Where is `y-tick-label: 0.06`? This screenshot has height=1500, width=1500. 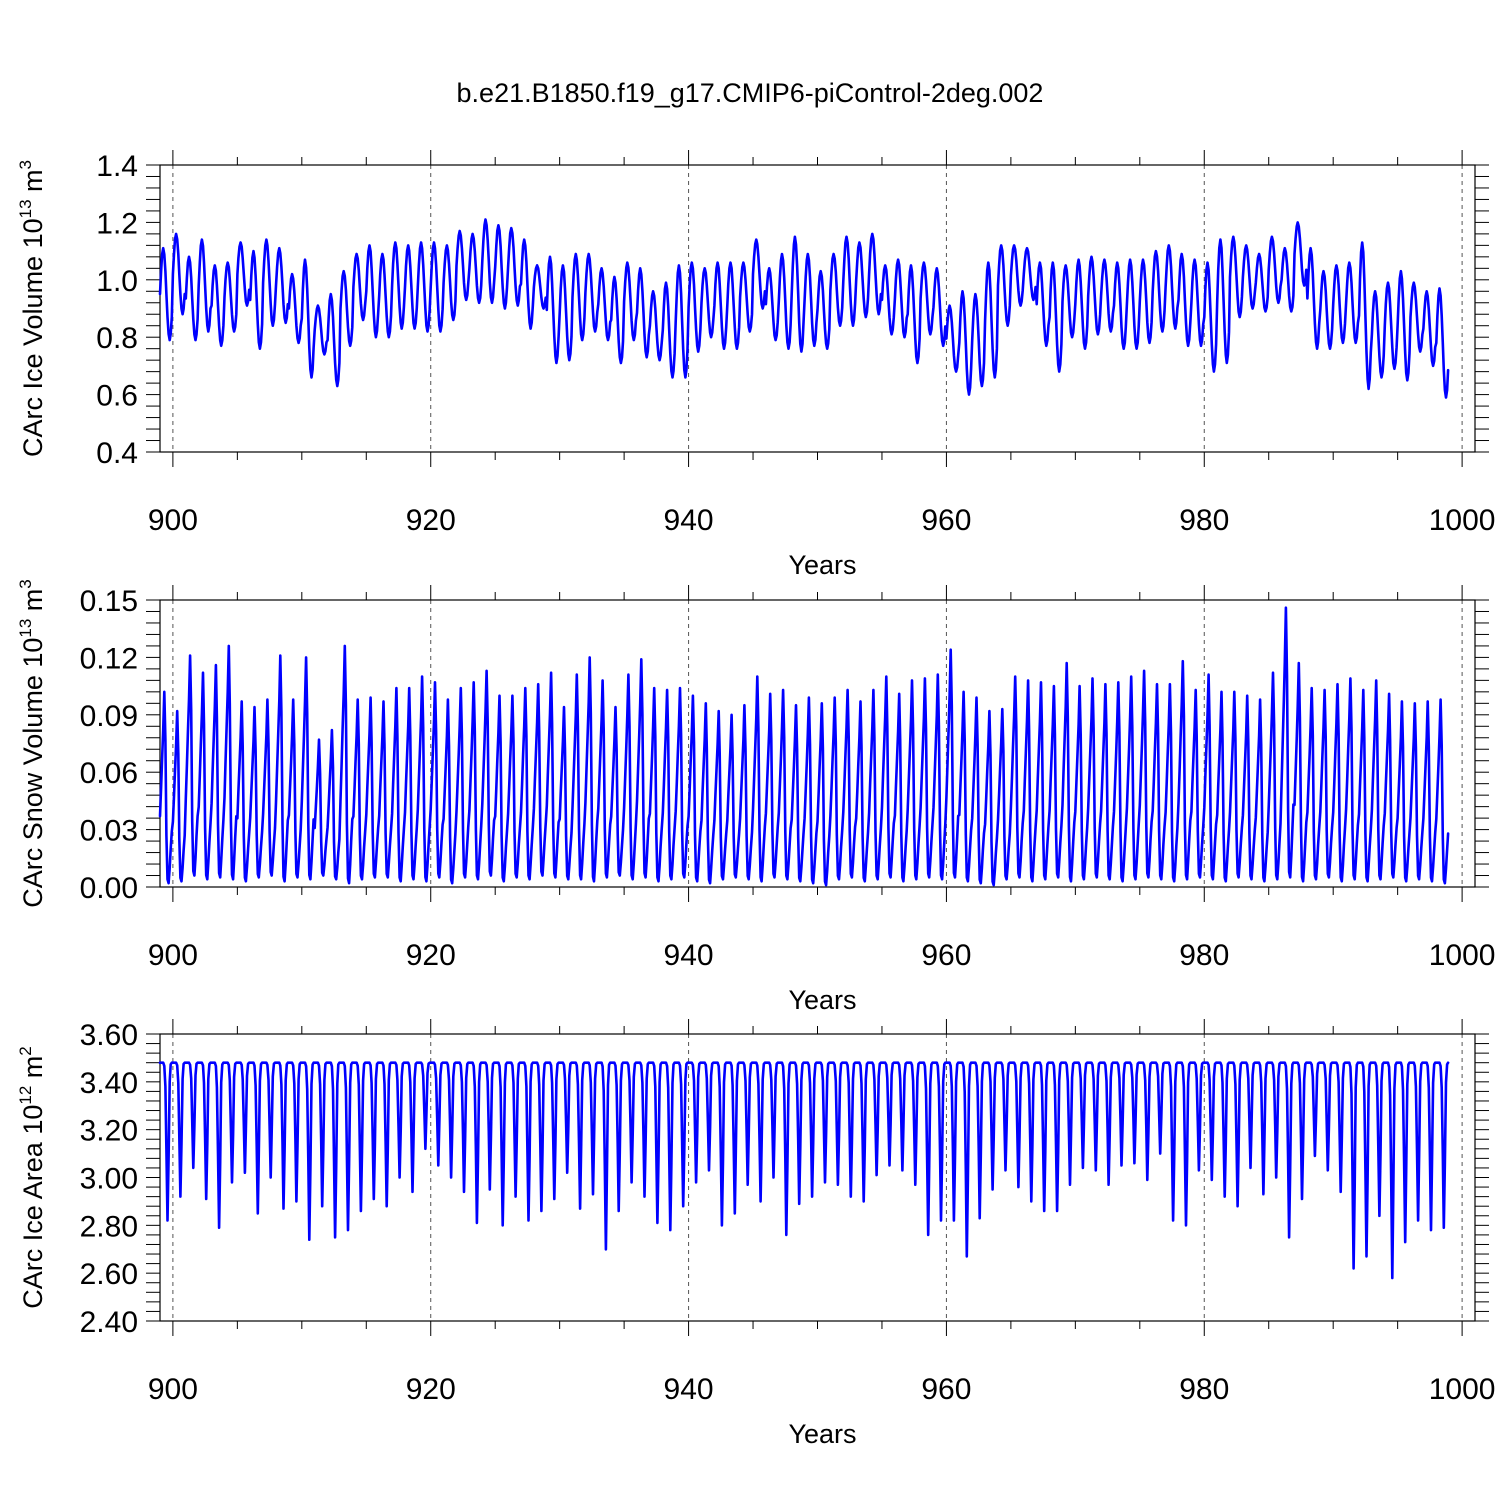 y-tick-label: 0.06 is located at coordinates (109, 773).